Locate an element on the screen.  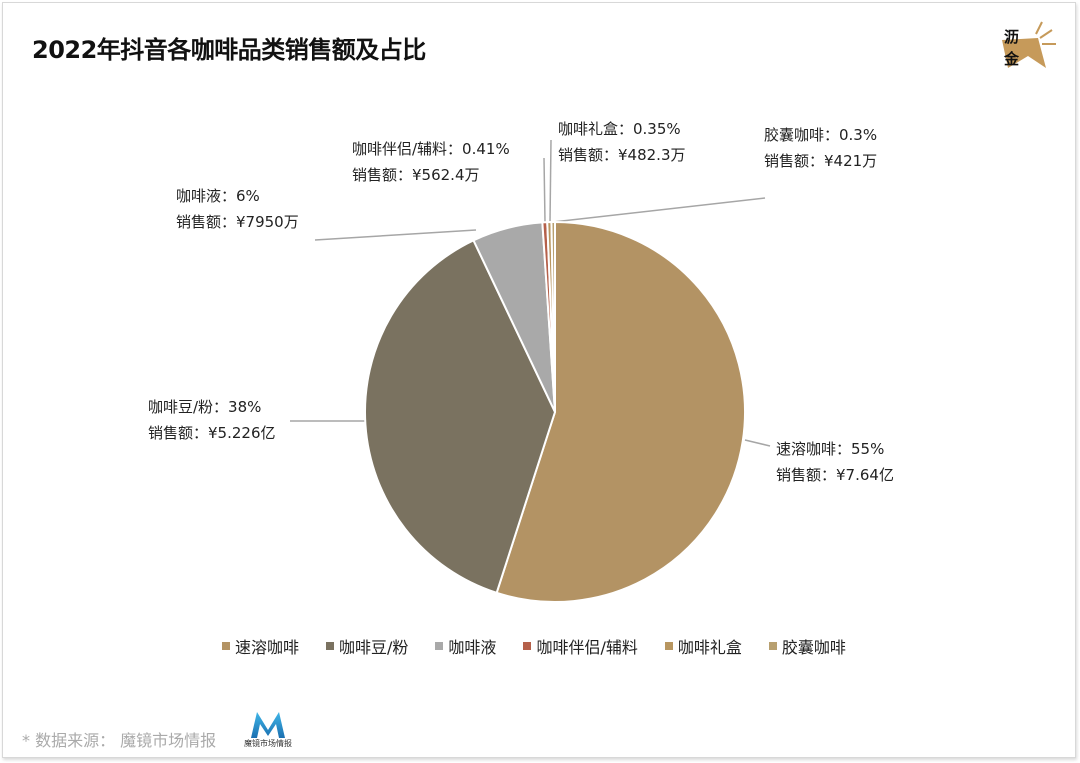
legend-item: 胶囊咖啡 is located at coordinates (807, 646).